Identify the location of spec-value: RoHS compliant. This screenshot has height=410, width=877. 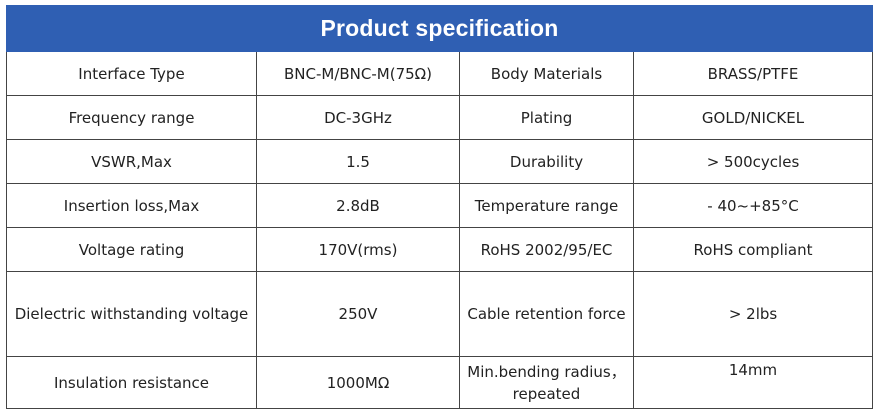
(753, 249).